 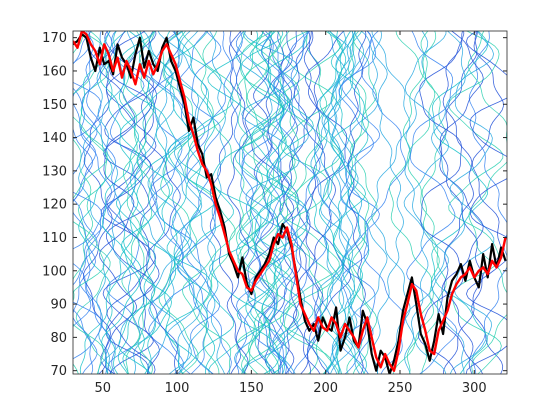 I want to click on y-tick-label: 70, so click(x=58, y=371).